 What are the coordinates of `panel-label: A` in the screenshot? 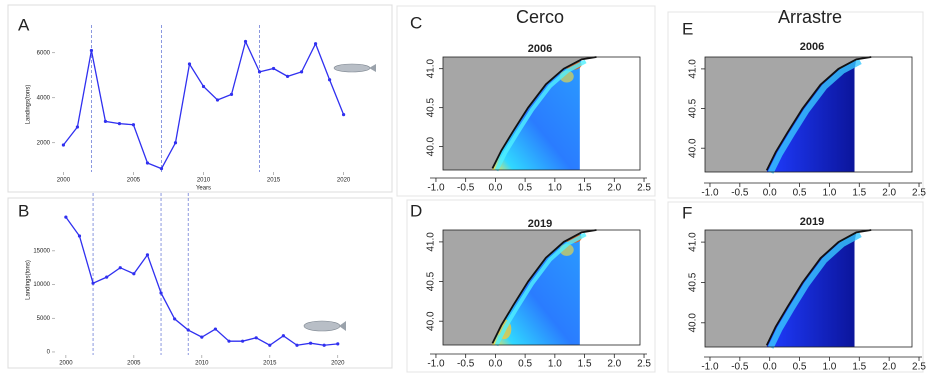 It's located at (24, 24).